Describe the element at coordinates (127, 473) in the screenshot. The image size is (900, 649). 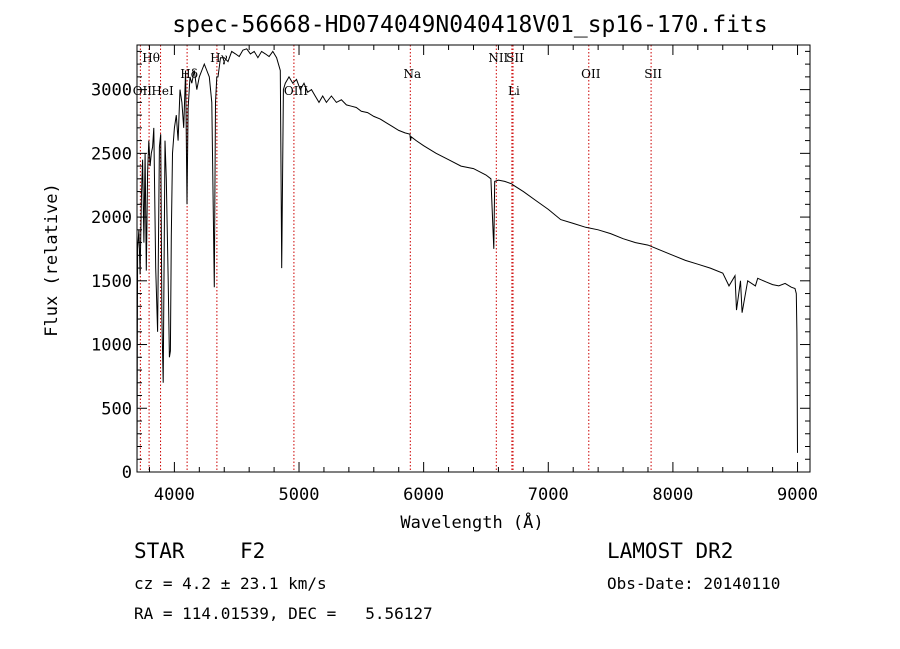
I see `y-tick-label: 0` at that location.